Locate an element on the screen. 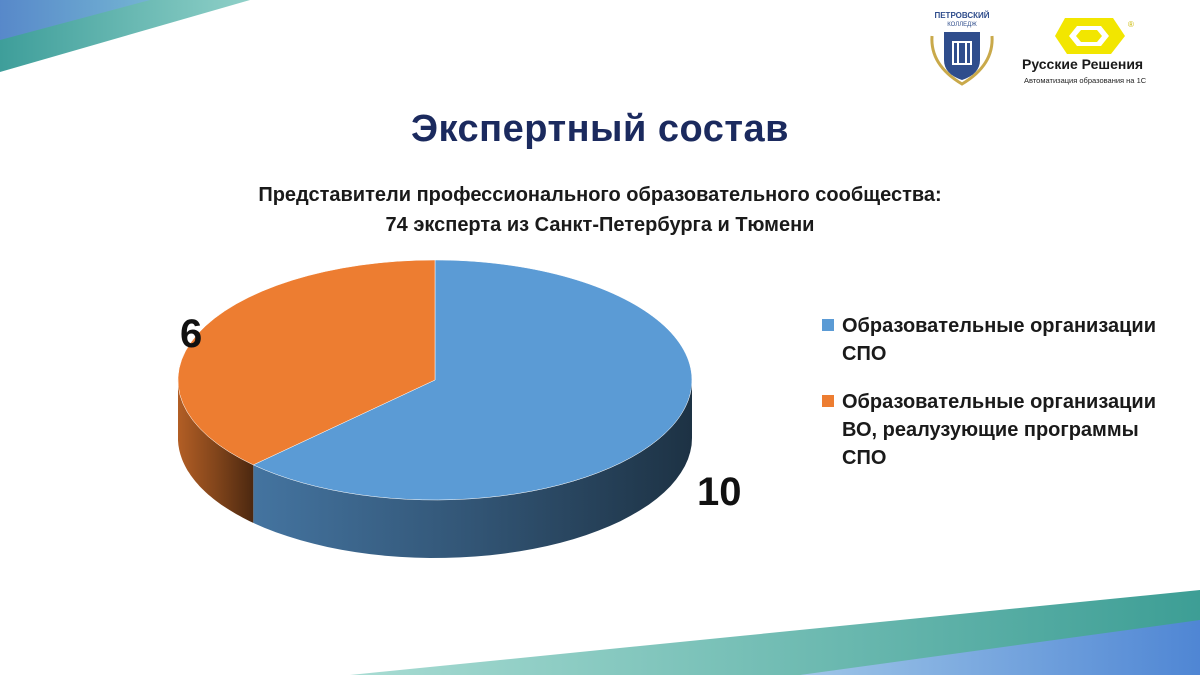 The width and height of the screenshot is (1200, 675). legend-swatch-orange is located at coordinates (828, 401).